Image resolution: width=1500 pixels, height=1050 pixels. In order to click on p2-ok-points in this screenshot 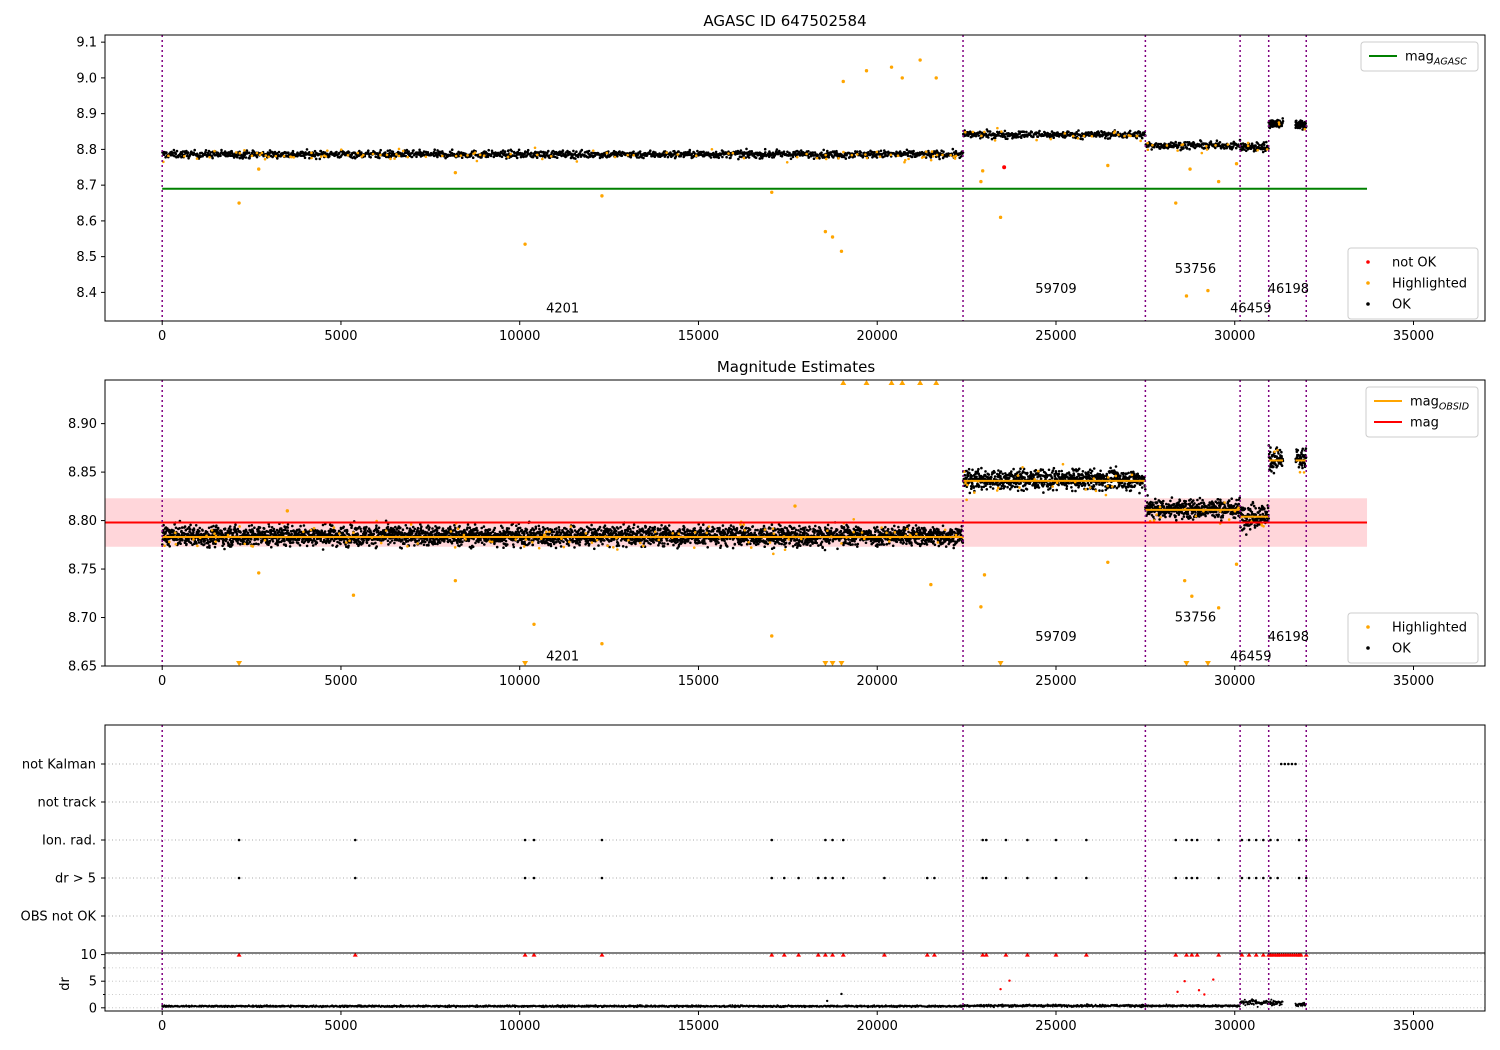, I will do `click(1054, 480)`.